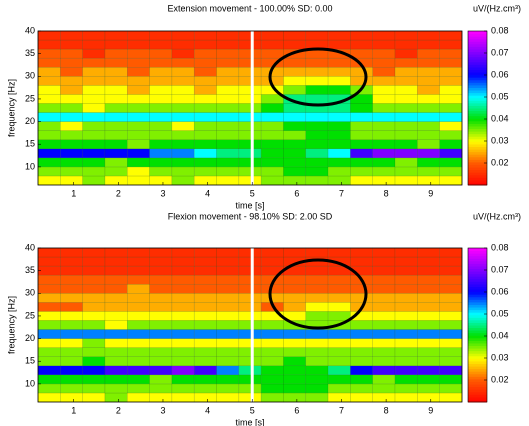  Describe the element at coordinates (207, 193) in the screenshot. I see `x-tick-label: 4` at that location.